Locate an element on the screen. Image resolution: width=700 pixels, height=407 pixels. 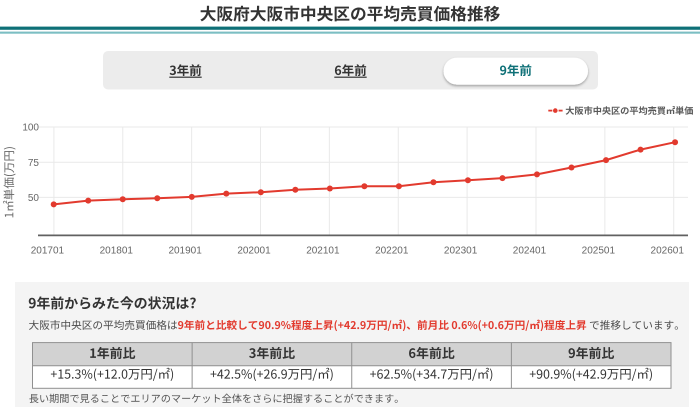
svg-text: 100 is located at coordinates (30, 128).